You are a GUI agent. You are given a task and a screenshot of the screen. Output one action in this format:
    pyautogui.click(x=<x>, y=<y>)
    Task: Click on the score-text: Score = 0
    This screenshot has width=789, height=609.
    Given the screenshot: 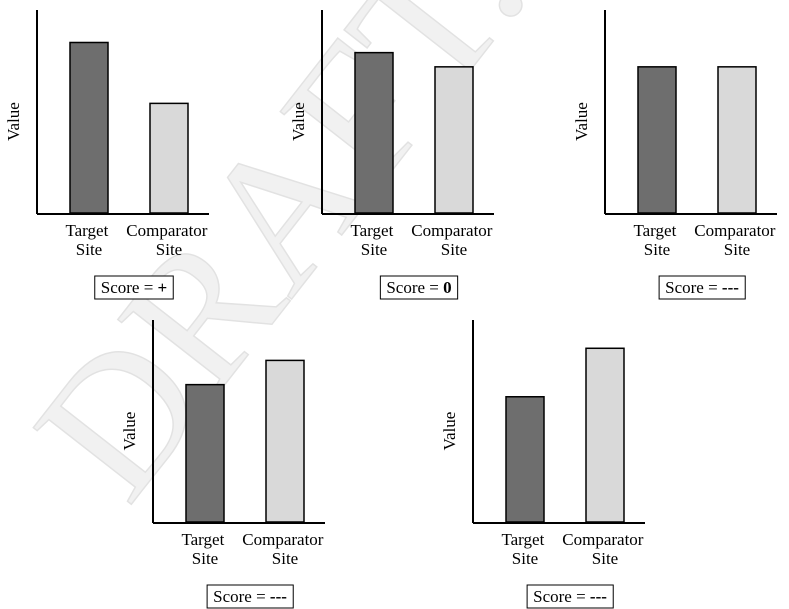 What is the action you would take?
    pyautogui.click(x=418, y=287)
    